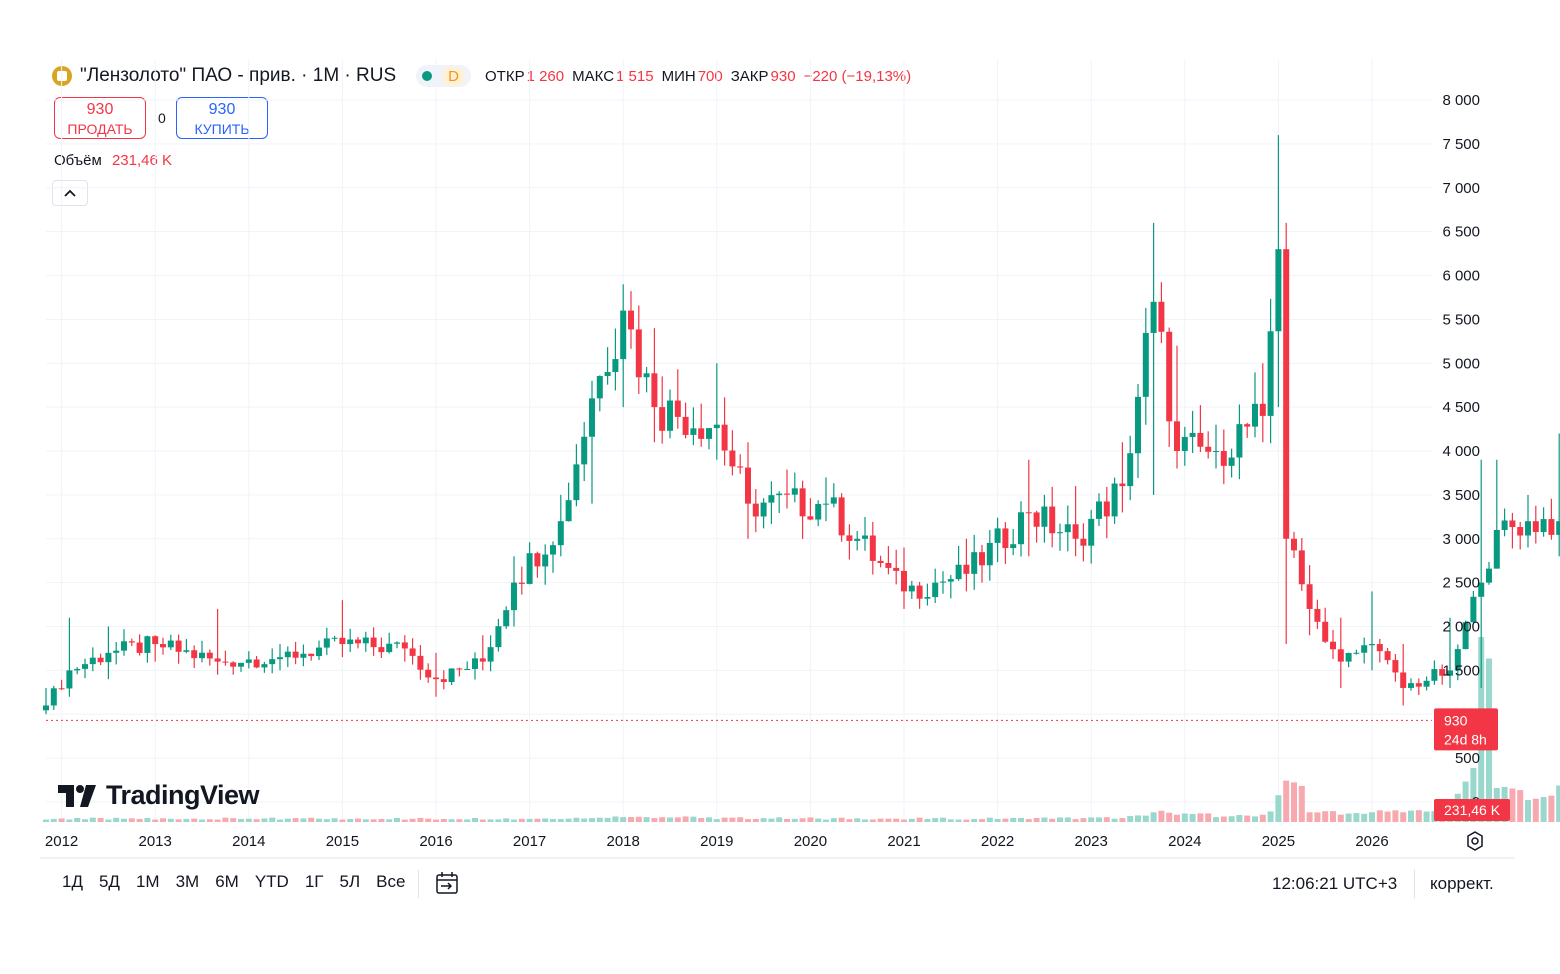  I want to click on symbol-title: "Лензолото" ПАО - прив. · 1М · RUS, so click(238, 75).